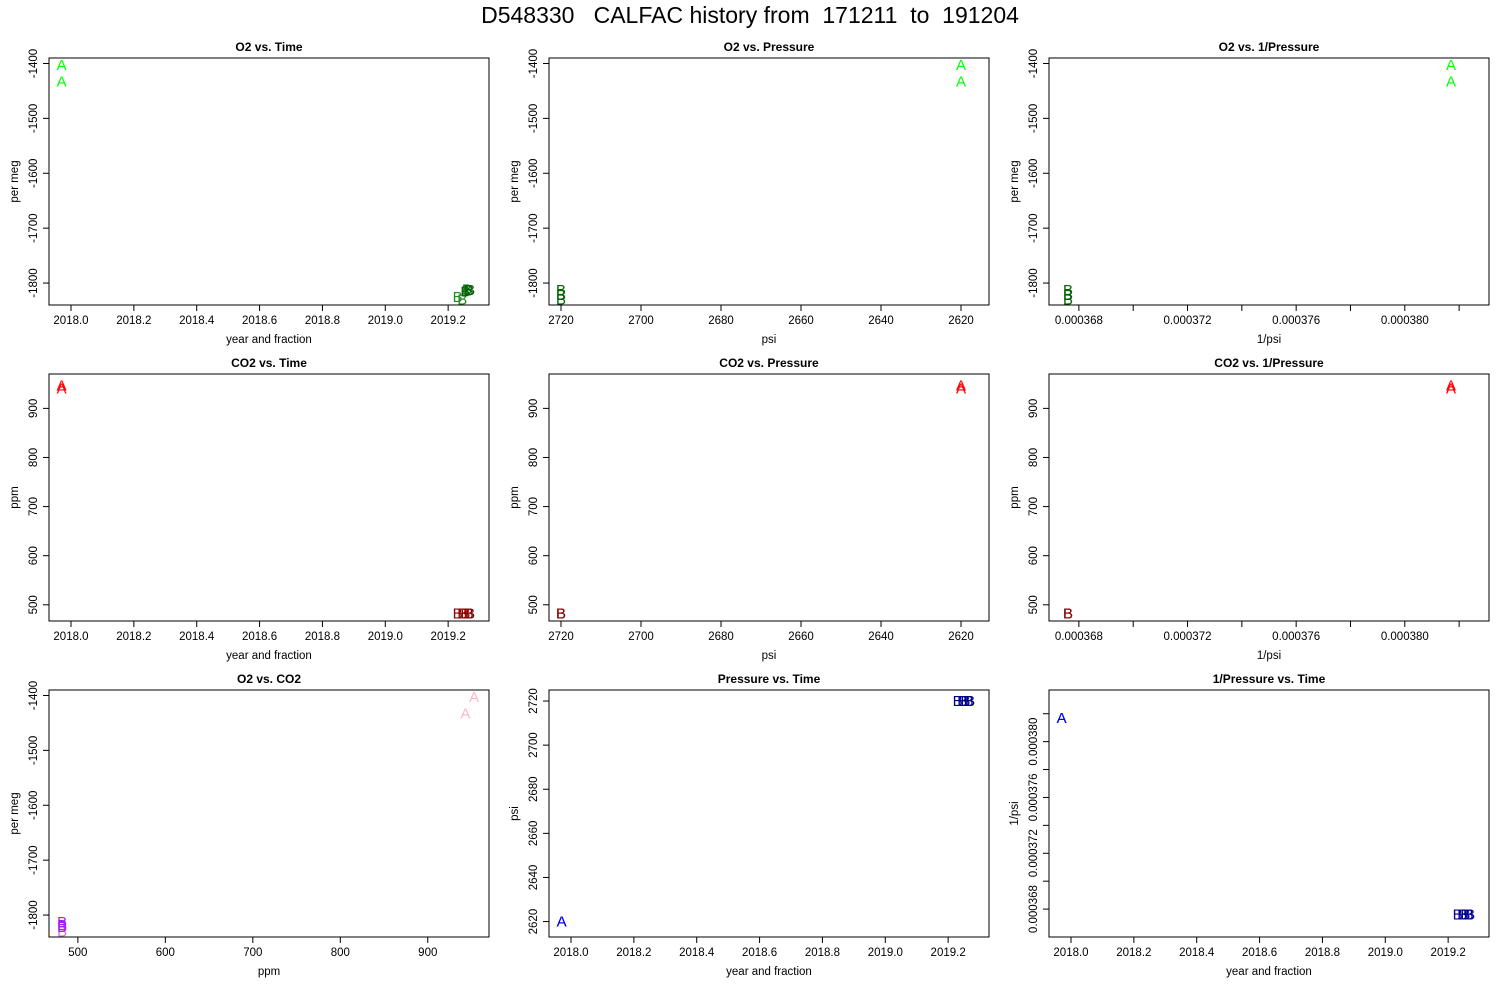 This screenshot has width=1500, height=1000. What do you see at coordinates (1296, 637) in the screenshot?
I see `x-tick-label: 0.000376` at bounding box center [1296, 637].